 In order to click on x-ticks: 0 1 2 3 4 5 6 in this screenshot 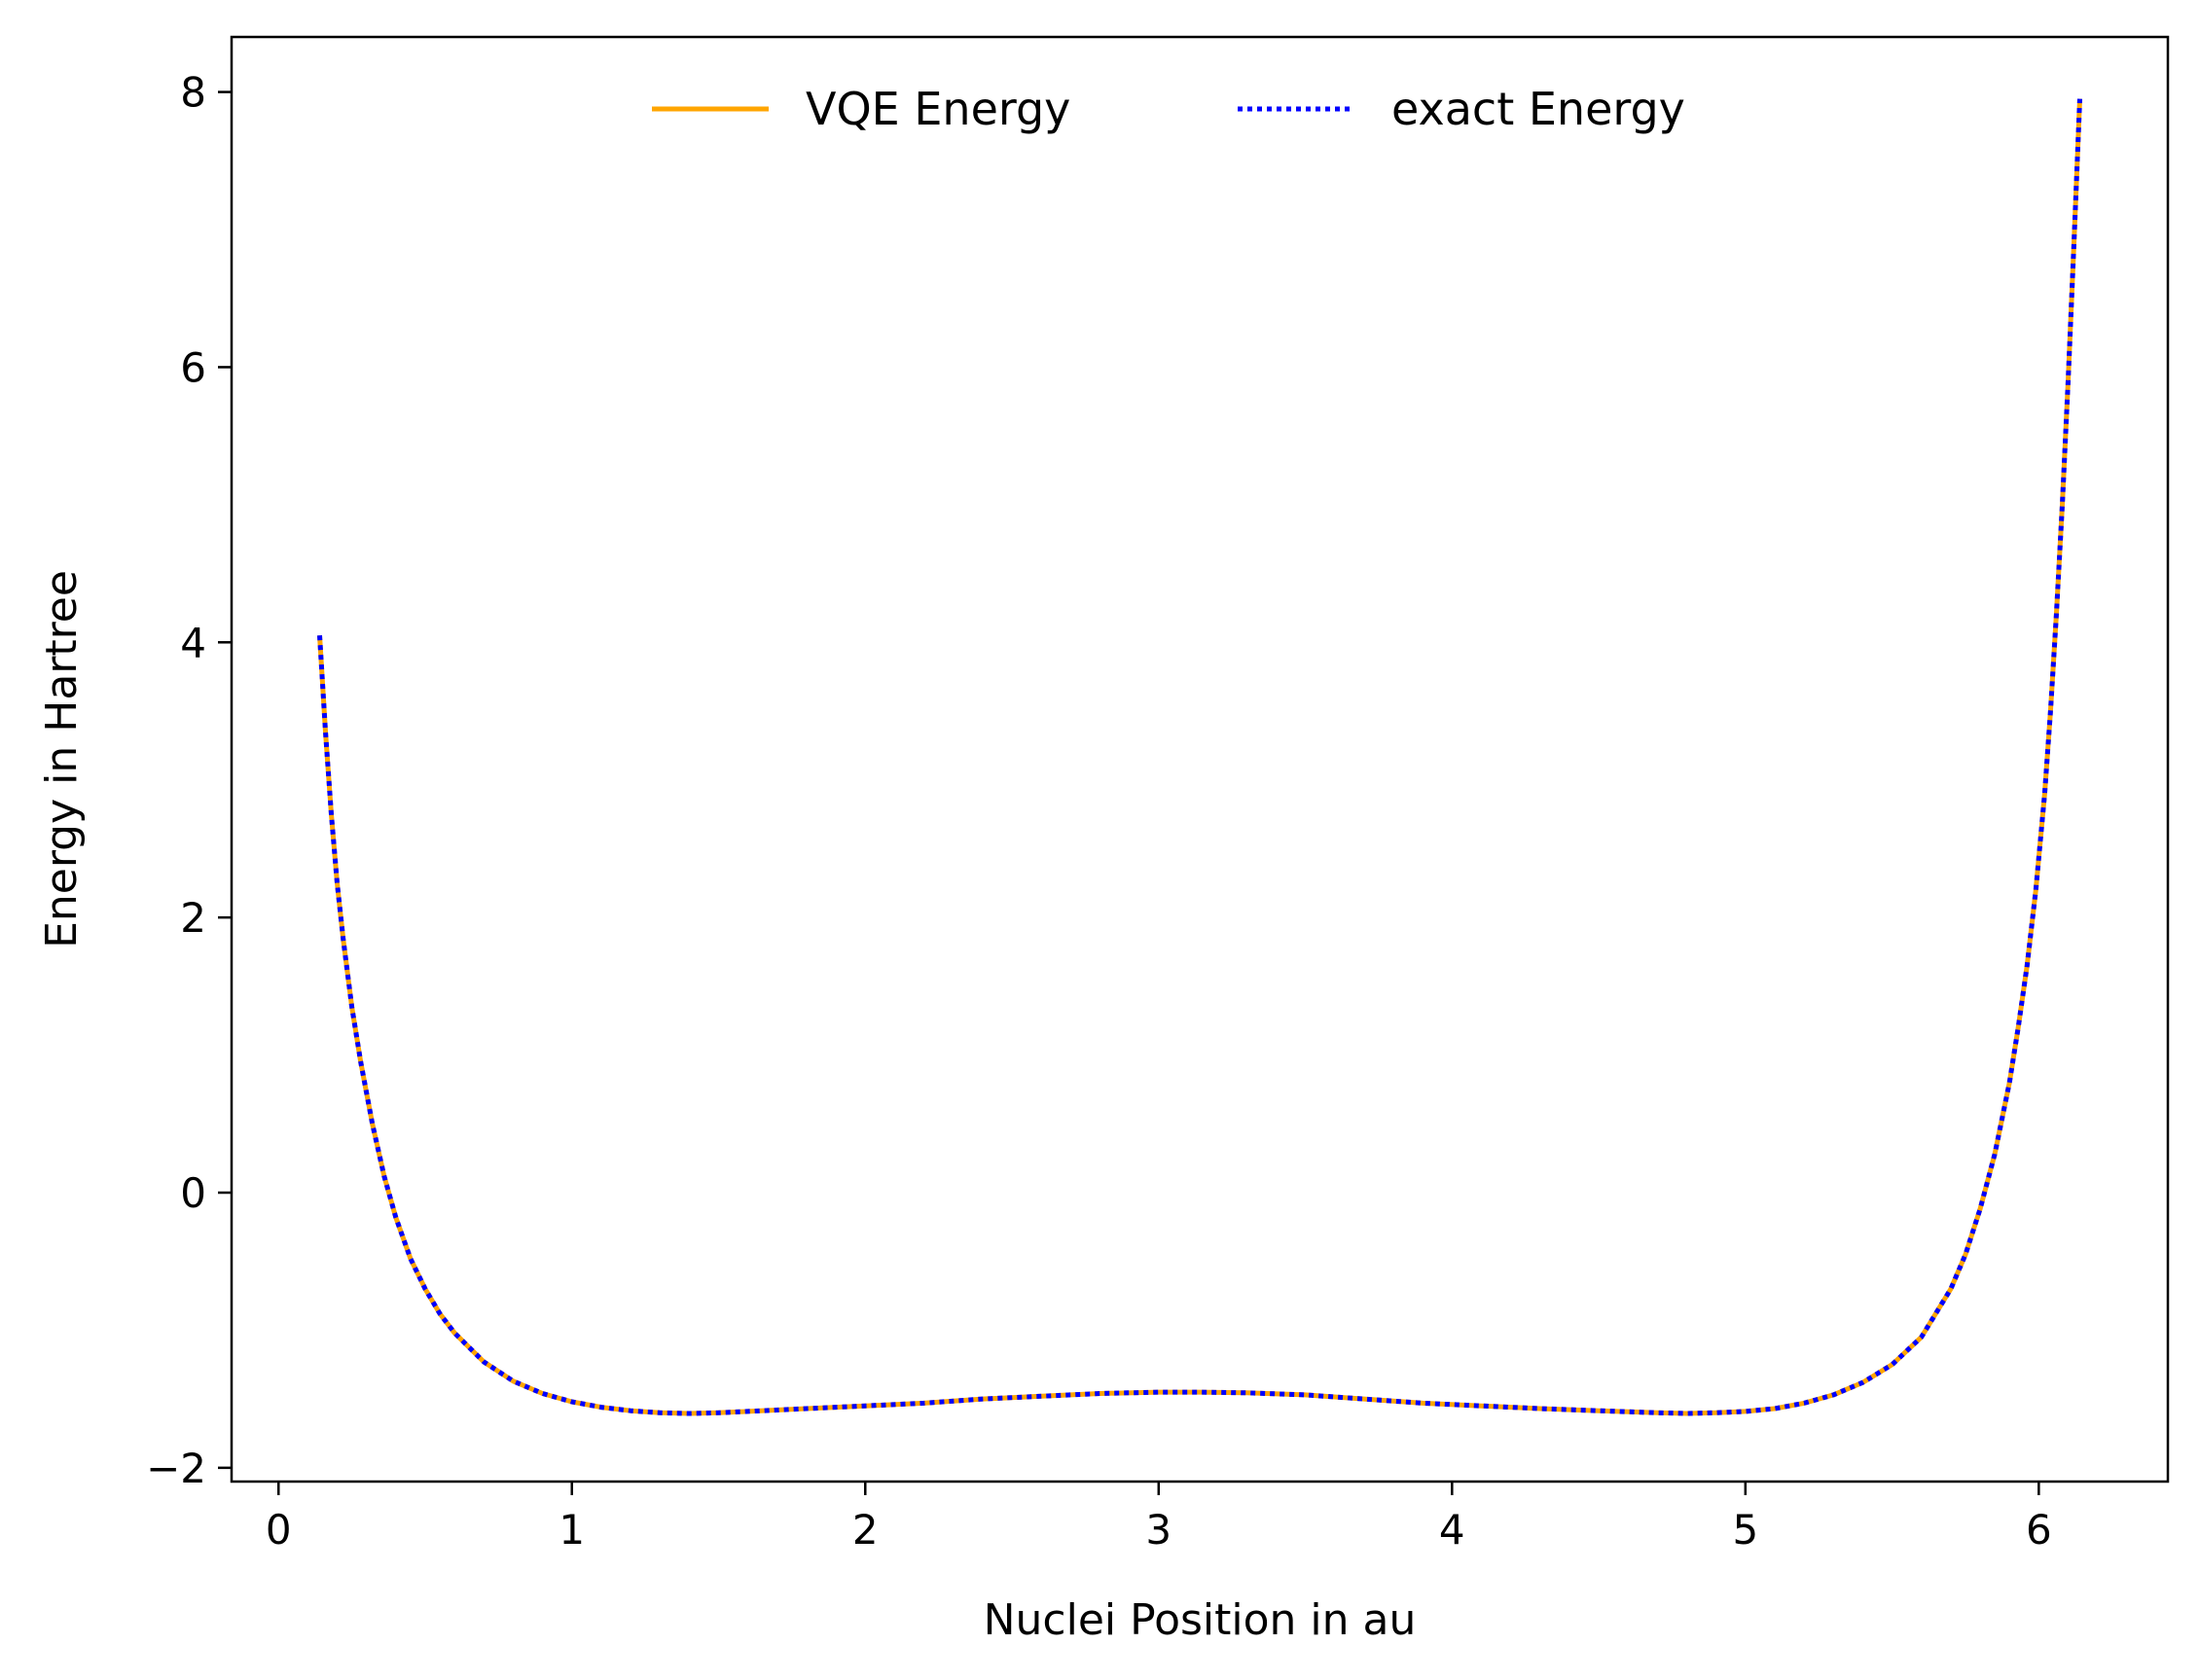, I will do `click(1159, 1518)`.